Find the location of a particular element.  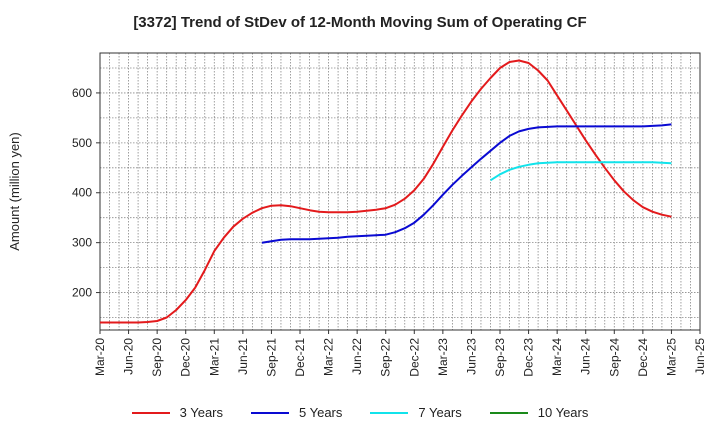

x-tick-label: Mar-25 is located at coordinates (671, 357).